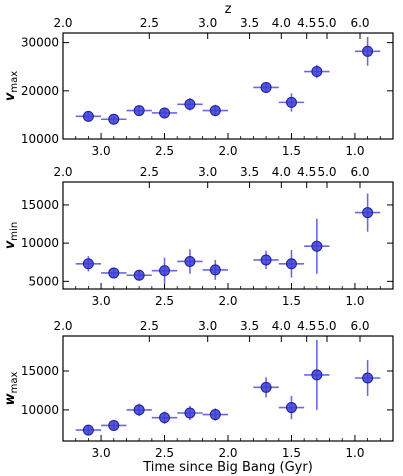 This screenshot has height=476, width=403. I want to click on y-tick-label: 30000, so click(40, 43).